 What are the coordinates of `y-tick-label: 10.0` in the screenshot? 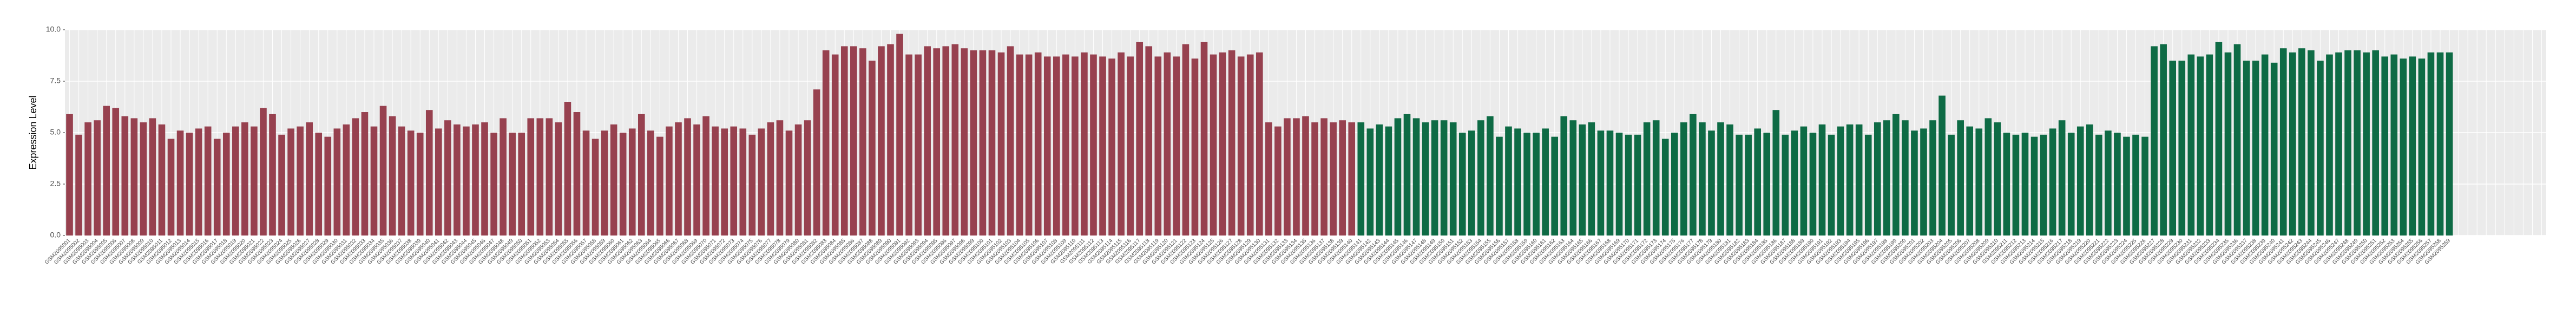 It's located at (53, 29).